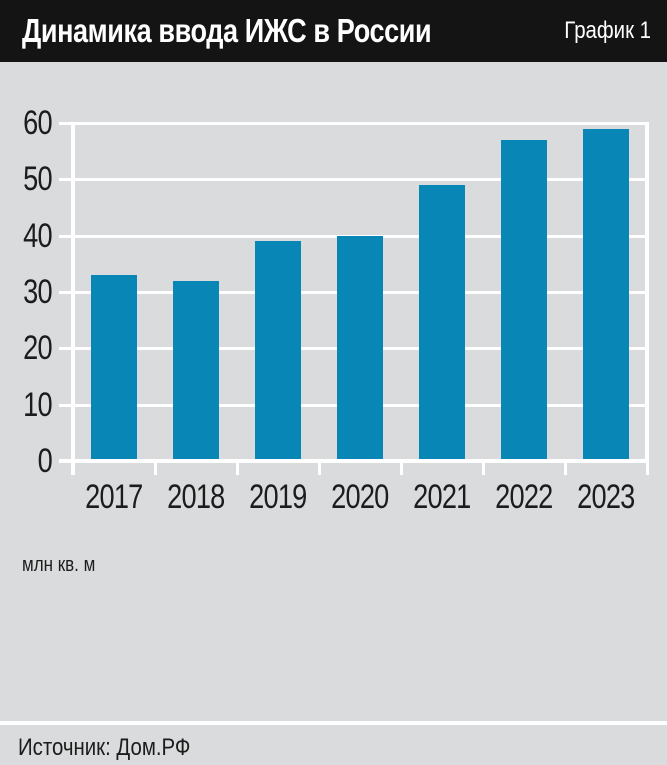  I want to click on y-axis-label-text: 40, so click(37, 235).